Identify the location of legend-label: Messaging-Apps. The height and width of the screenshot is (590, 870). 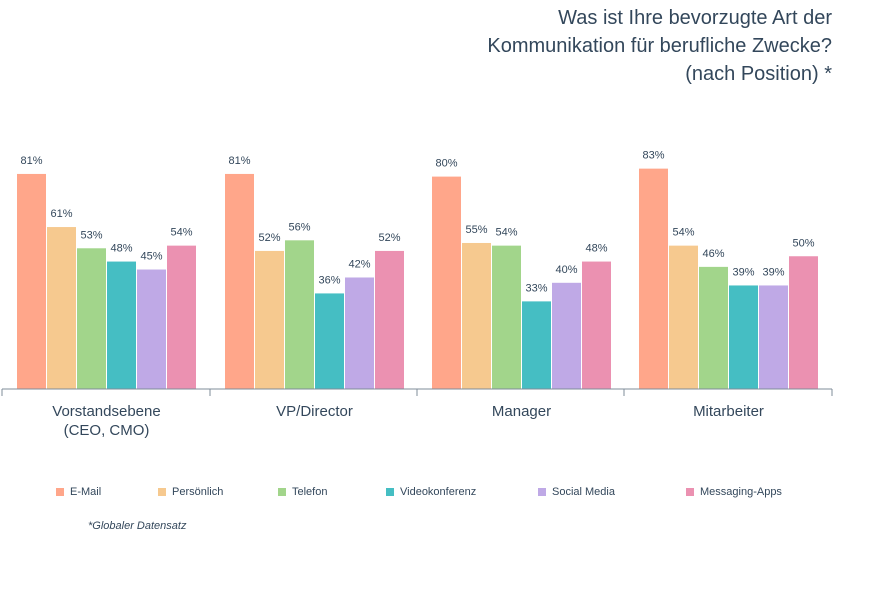
(741, 492).